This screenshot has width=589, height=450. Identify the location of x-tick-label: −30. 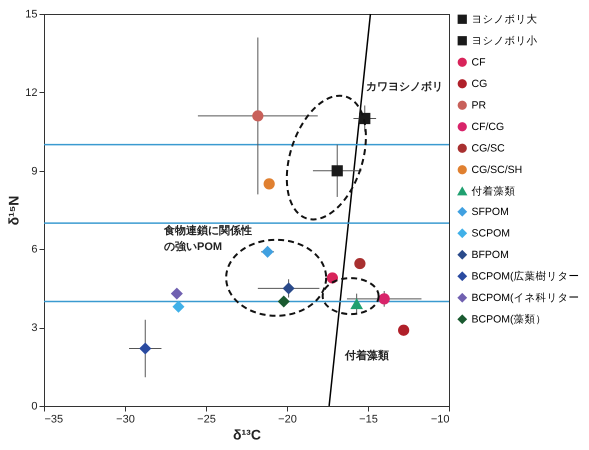
(125, 420).